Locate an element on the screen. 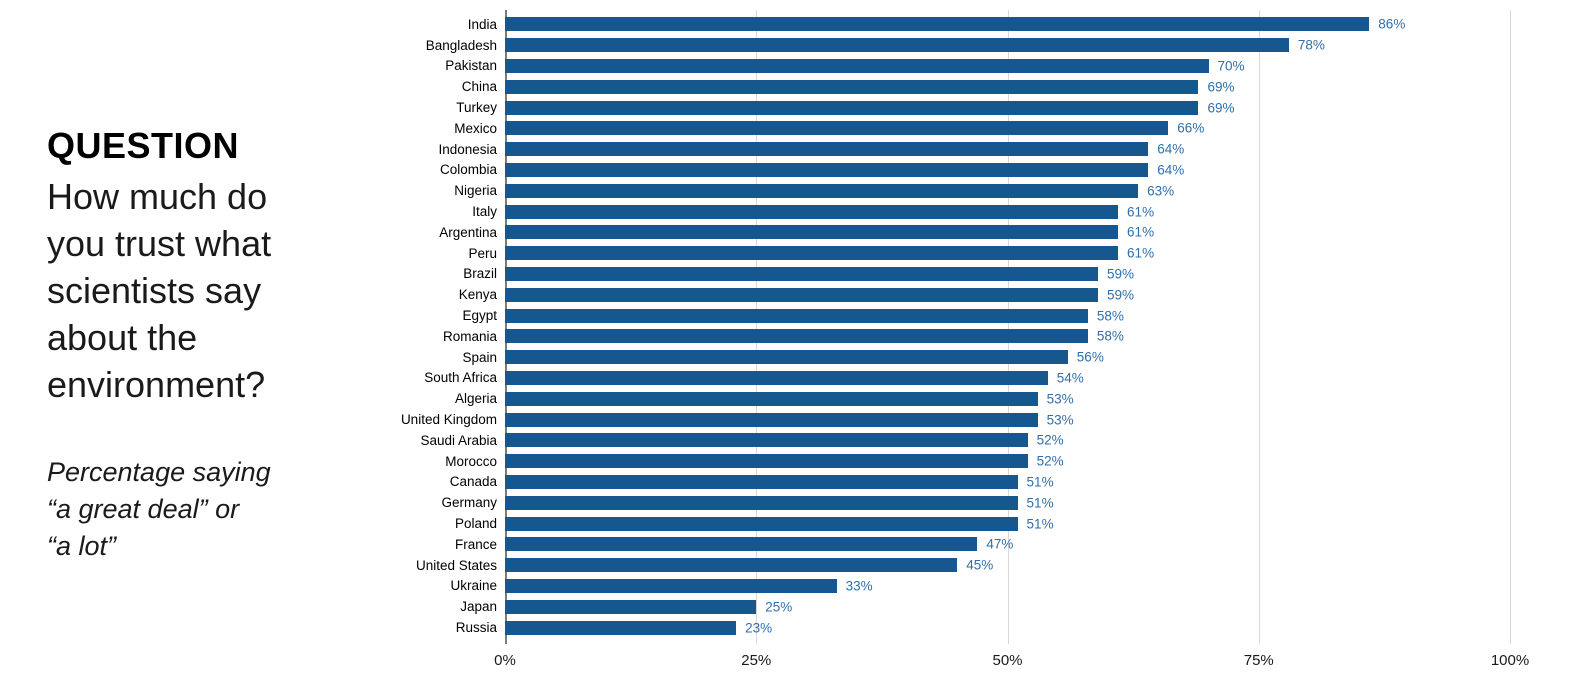 The height and width of the screenshot is (677, 1573). bar-row: United States 45% is located at coordinates (947, 565).